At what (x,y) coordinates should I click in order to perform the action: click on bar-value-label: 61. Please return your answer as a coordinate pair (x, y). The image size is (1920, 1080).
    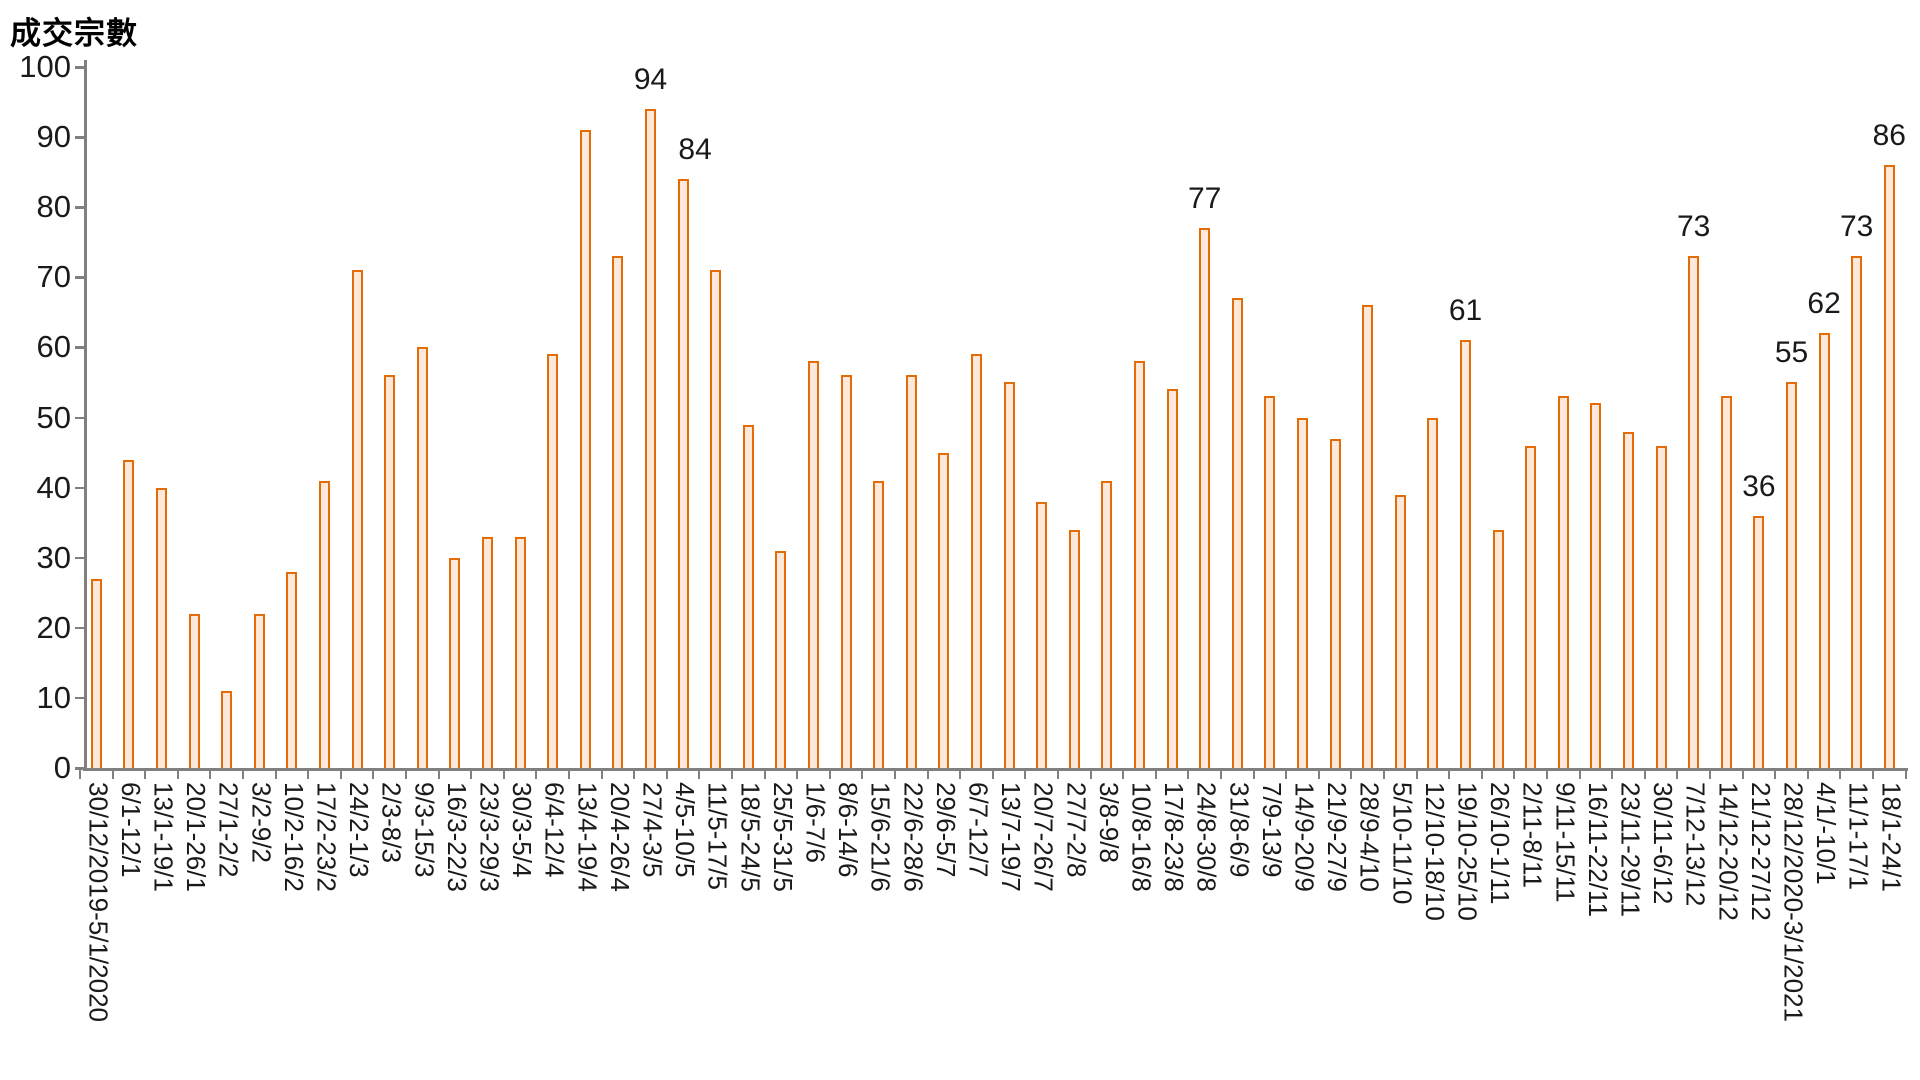
    Looking at the image, I should click on (1465, 311).